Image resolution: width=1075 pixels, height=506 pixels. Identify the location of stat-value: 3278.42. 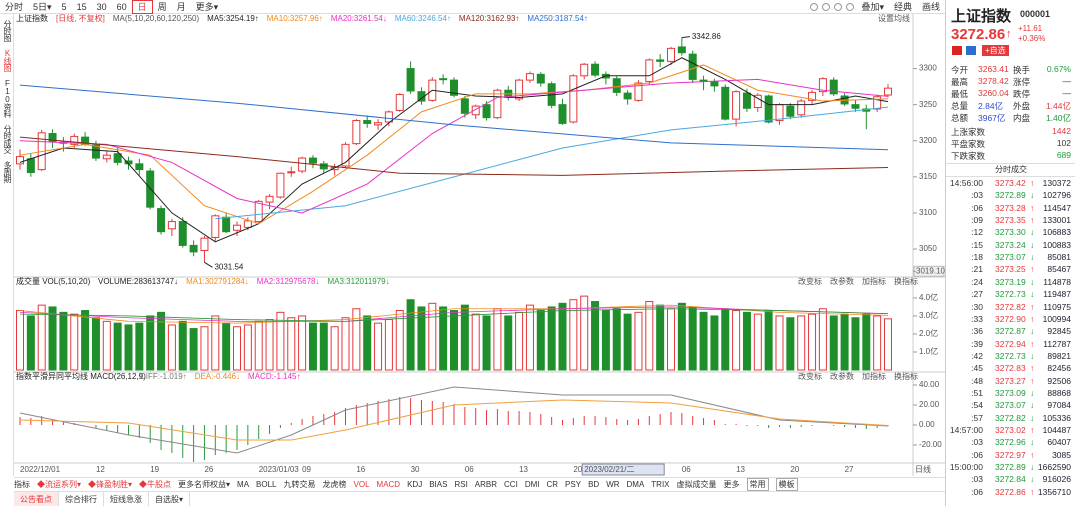
(993, 81).